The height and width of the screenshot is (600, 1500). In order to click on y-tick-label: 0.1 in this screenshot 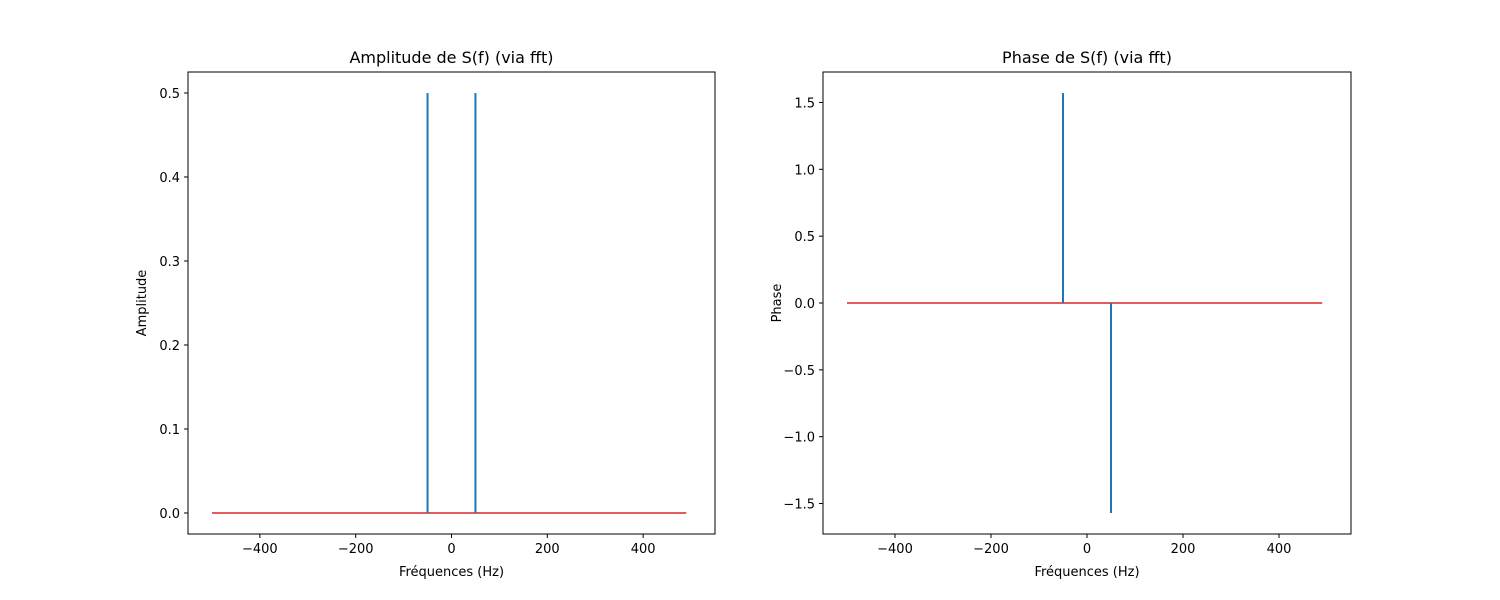, I will do `click(169, 430)`.